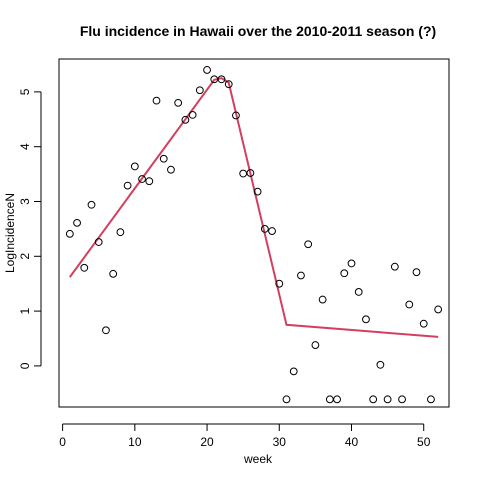 This screenshot has height=480, width=480. Describe the element at coordinates (207, 442) in the screenshot. I see `x-tick-label: 20` at that location.